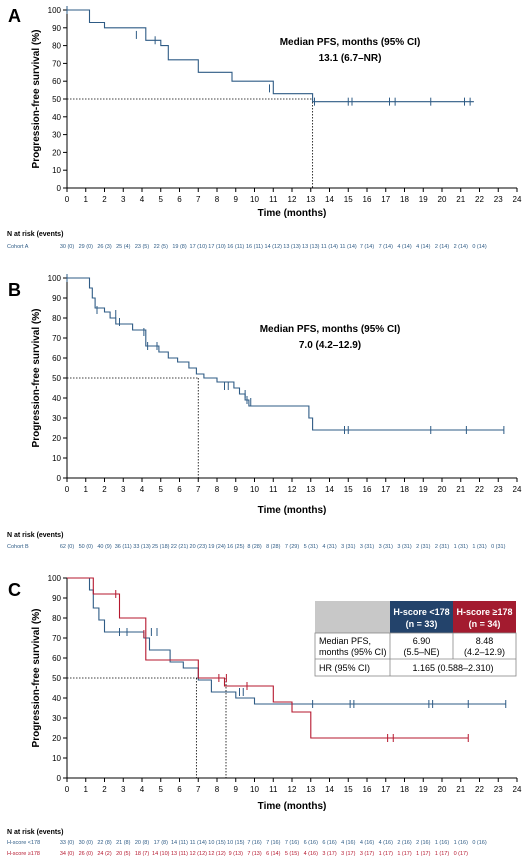 This screenshot has width=527, height=859. I want to click on table-col2-subheader: (n = 34), so click(485, 624).